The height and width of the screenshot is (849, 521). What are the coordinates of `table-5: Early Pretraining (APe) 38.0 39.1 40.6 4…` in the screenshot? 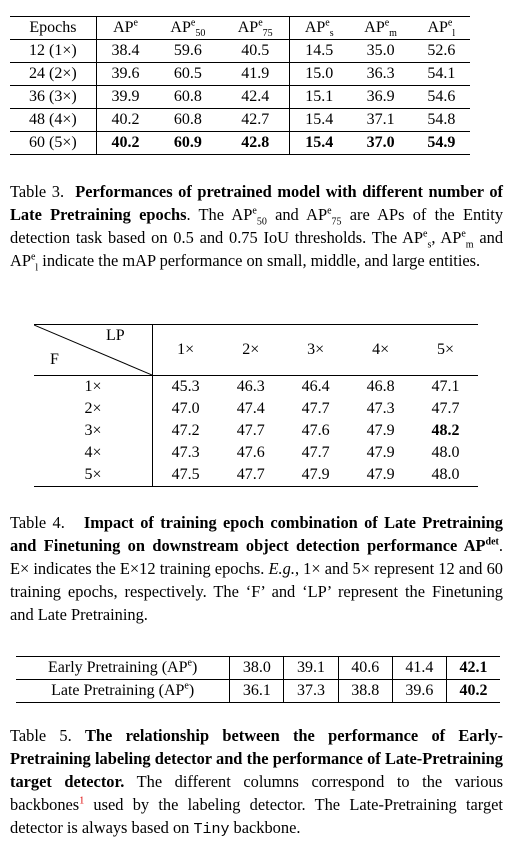 It's located at (258, 679).